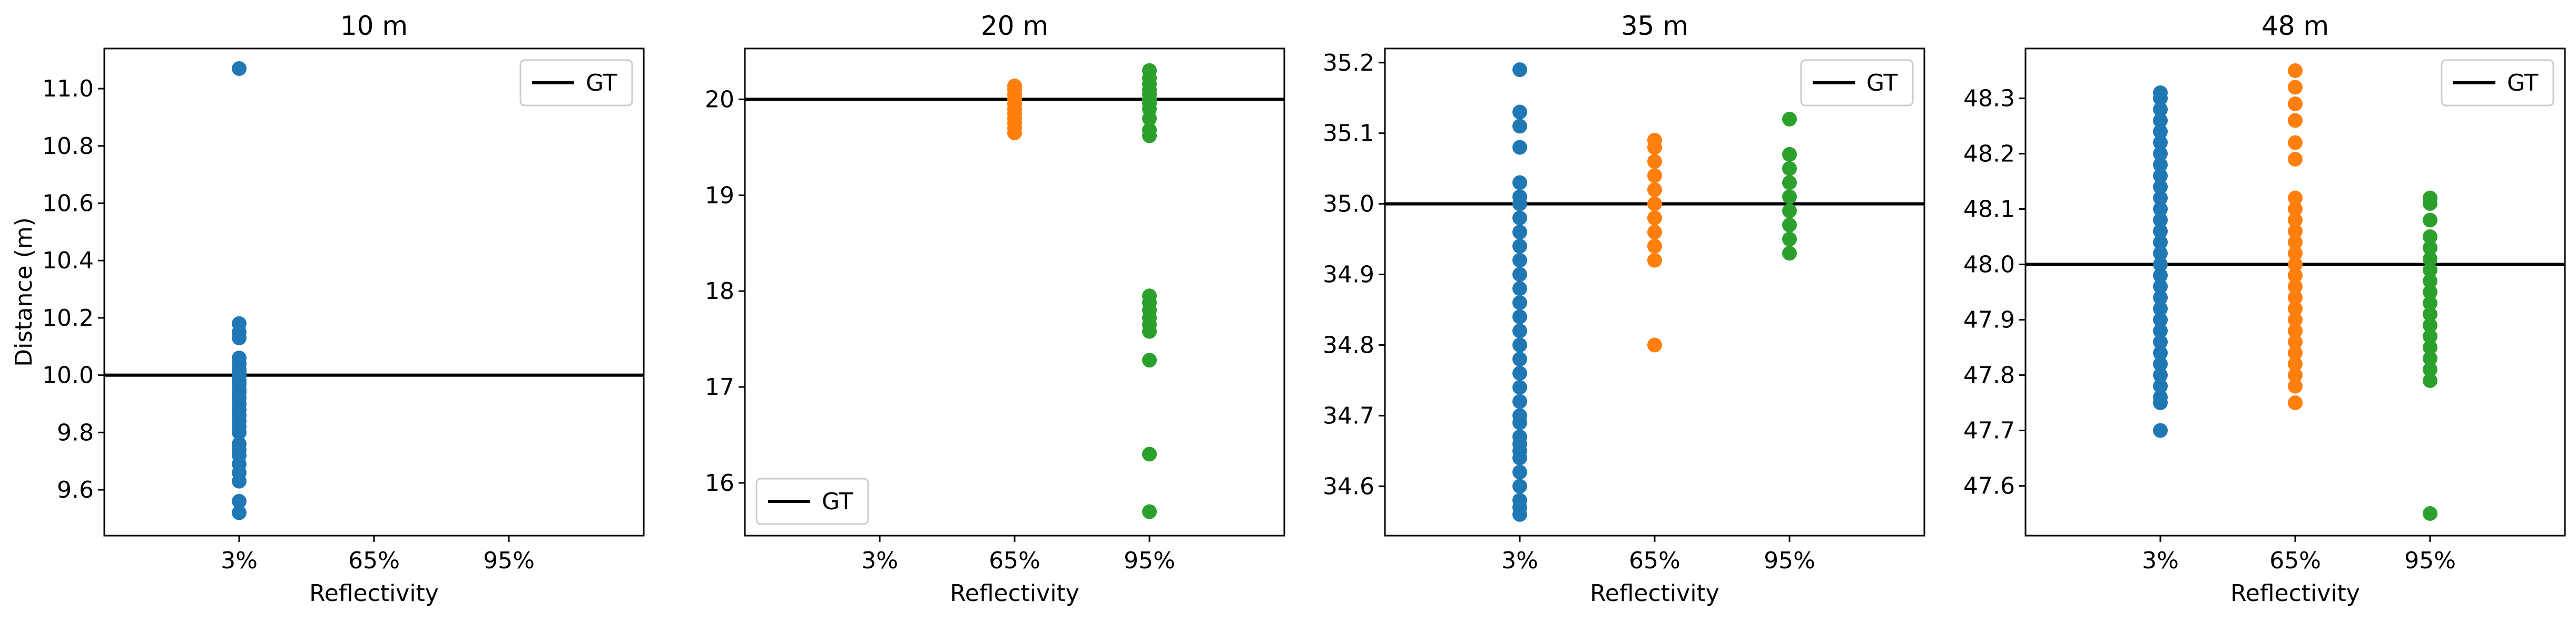 The width and height of the screenshot is (2576, 620). I want to click on legend: GT, so click(1857, 82).